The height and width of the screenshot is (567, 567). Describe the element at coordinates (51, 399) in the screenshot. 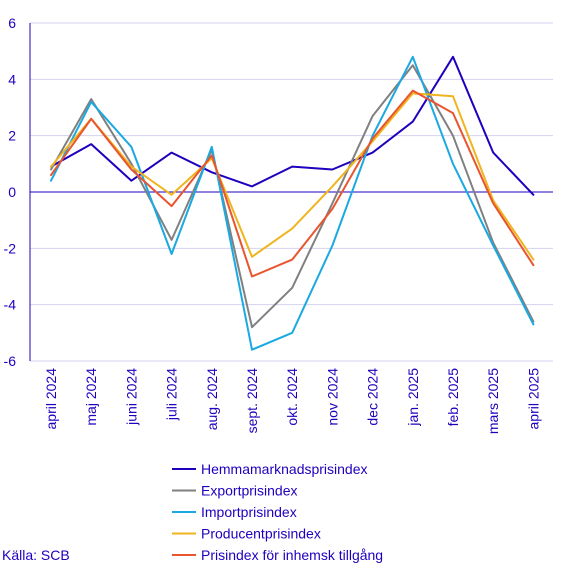

I see `x-tick-label: april 2024` at that location.